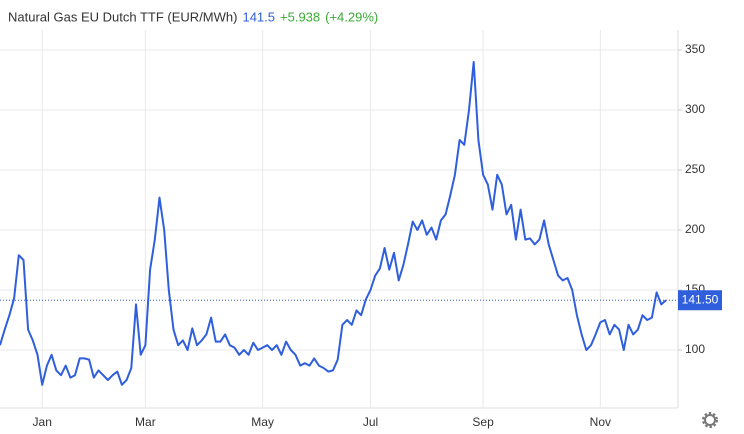 This screenshot has width=744, height=434. Describe the element at coordinates (600, 422) in the screenshot. I see `x-tick-label: Nov` at that location.